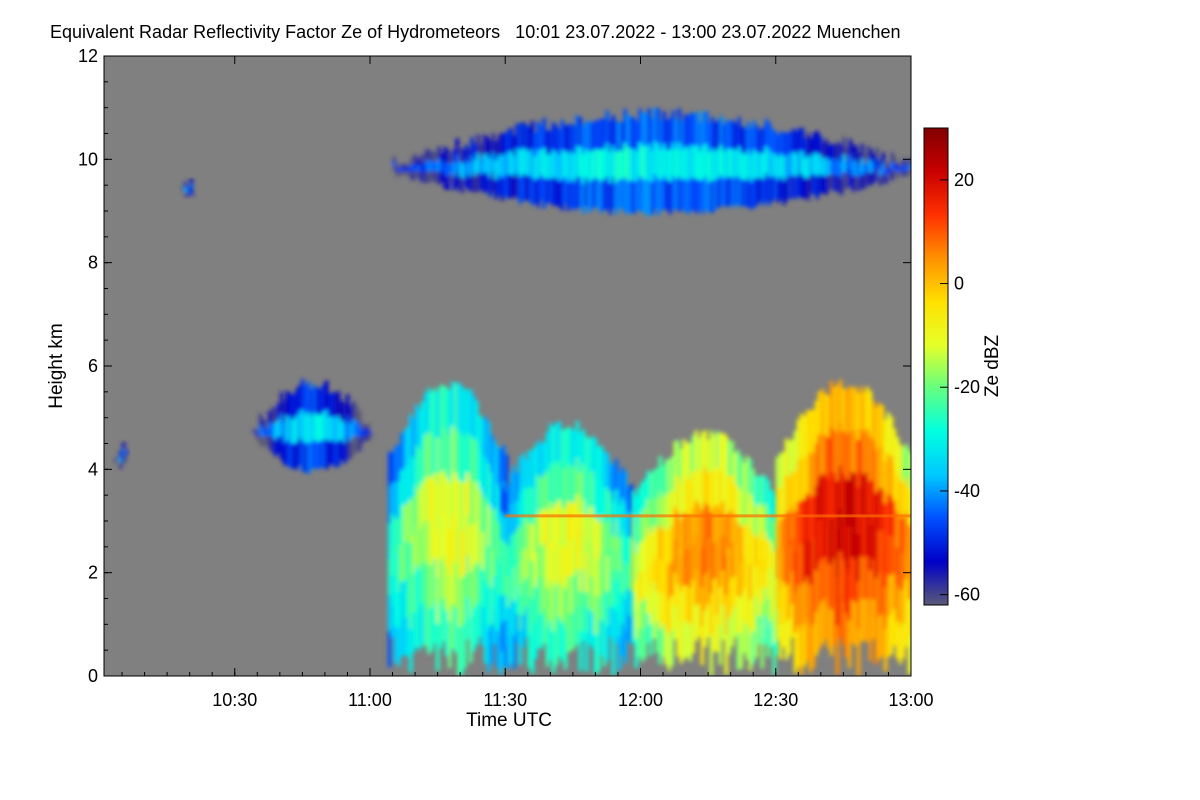 This screenshot has width=1200, height=800. What do you see at coordinates (959, 284) in the screenshot?
I see `colorbar-tick-label: 0` at bounding box center [959, 284].